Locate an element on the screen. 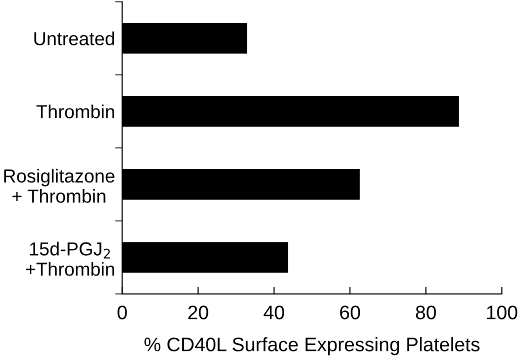 This screenshot has width=520, height=362. x-tick-label: 0 is located at coordinates (122, 313).